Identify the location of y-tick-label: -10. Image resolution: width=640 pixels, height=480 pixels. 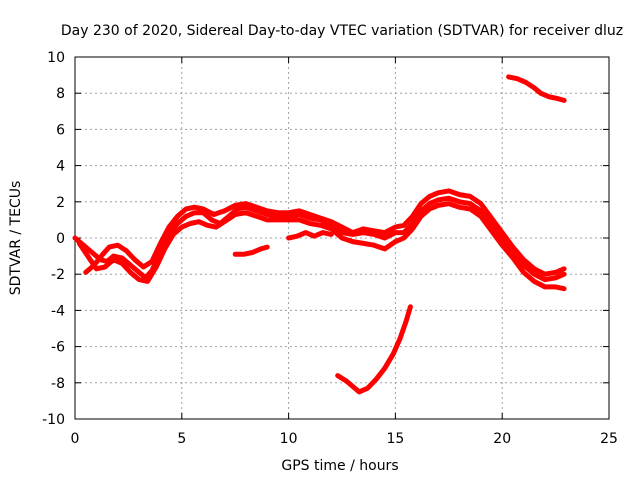
(53, 420).